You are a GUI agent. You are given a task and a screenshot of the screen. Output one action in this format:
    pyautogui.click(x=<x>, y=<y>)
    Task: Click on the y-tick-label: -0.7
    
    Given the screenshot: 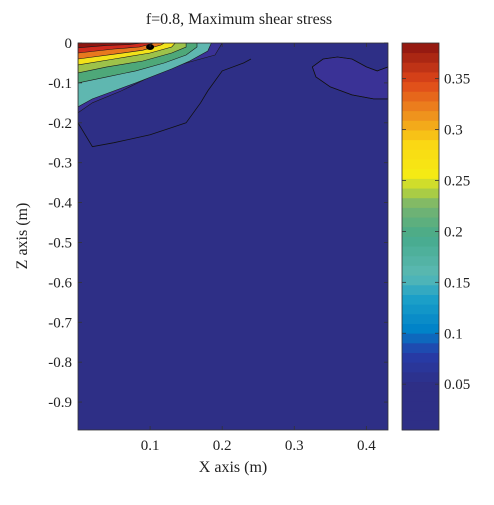 What is the action you would take?
    pyautogui.click(x=60, y=323)
    